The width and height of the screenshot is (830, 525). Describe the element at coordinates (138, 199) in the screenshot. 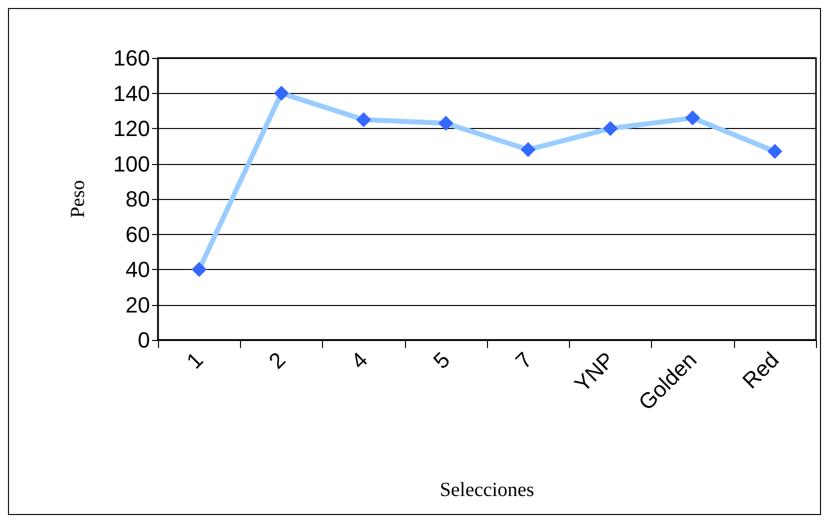

I see `y-tick-label: 80` at that location.